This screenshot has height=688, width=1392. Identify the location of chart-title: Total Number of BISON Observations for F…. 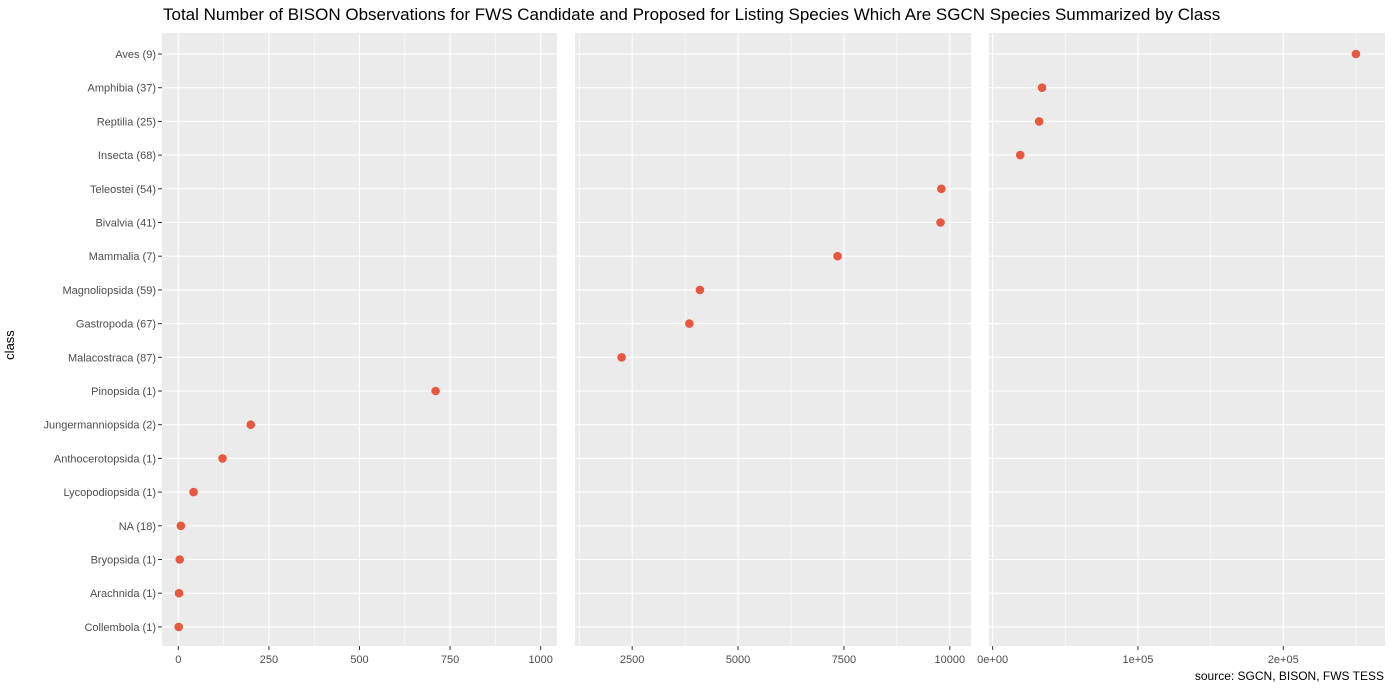
(692, 14).